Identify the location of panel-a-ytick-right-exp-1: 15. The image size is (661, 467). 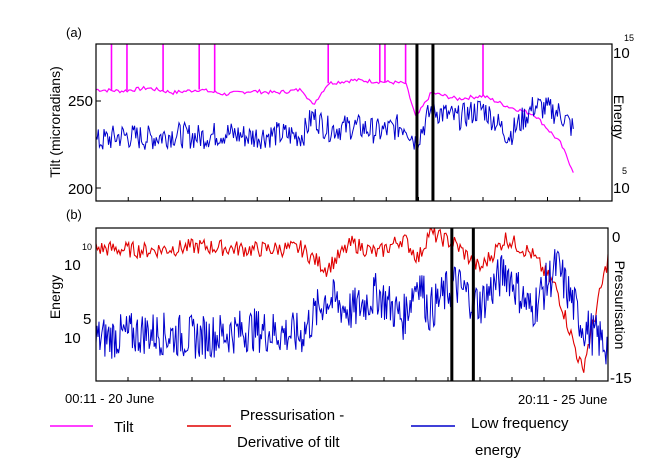
(629, 38).